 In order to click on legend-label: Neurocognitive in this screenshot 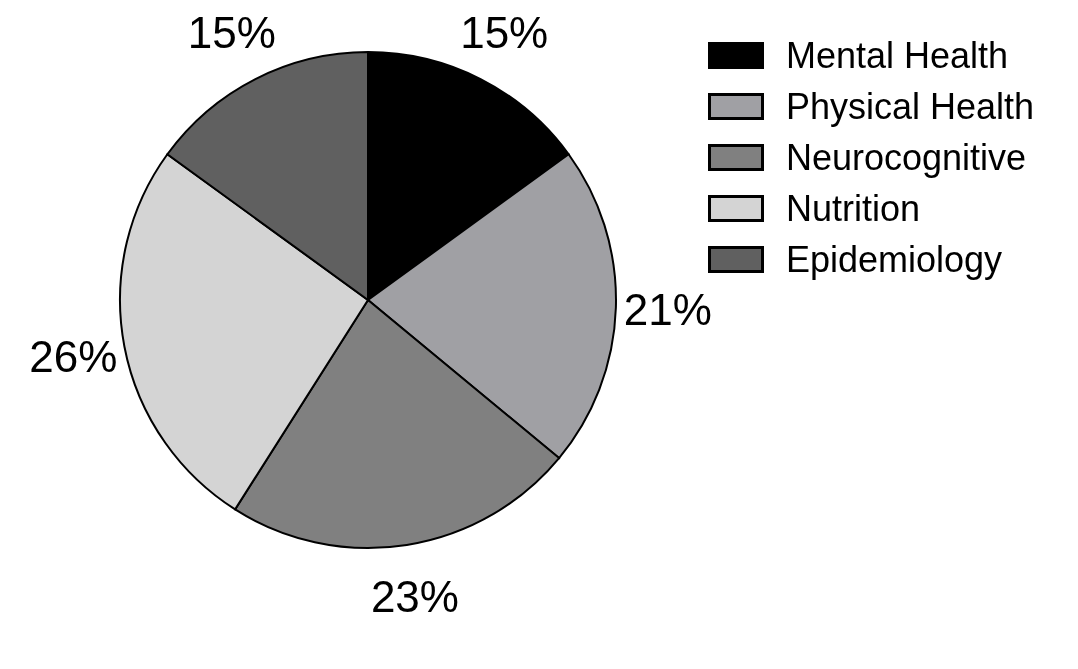, I will do `click(906, 157)`.